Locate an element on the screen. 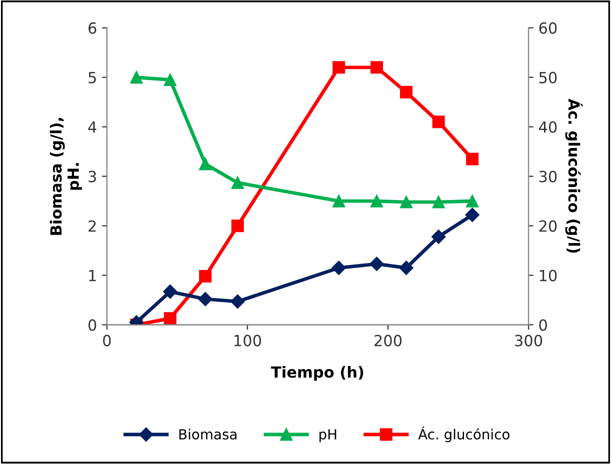  y2-tick-label: 20 is located at coordinates (548, 226).